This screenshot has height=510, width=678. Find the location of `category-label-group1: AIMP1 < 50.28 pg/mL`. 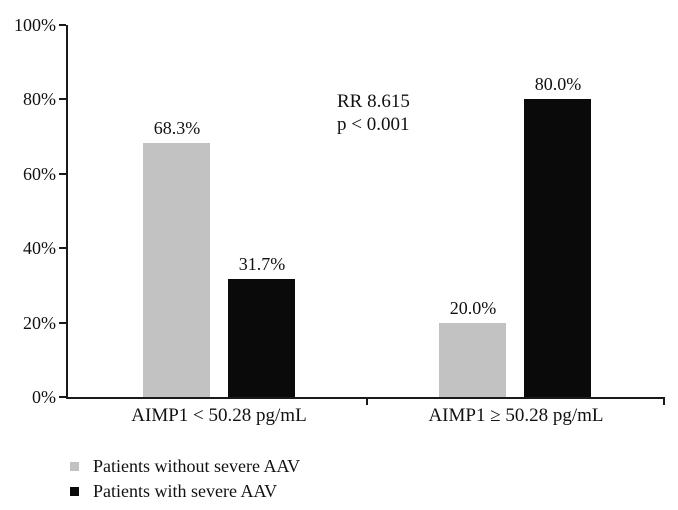

category-label-group1: AIMP1 < 50.28 pg/mL is located at coordinates (219, 415).